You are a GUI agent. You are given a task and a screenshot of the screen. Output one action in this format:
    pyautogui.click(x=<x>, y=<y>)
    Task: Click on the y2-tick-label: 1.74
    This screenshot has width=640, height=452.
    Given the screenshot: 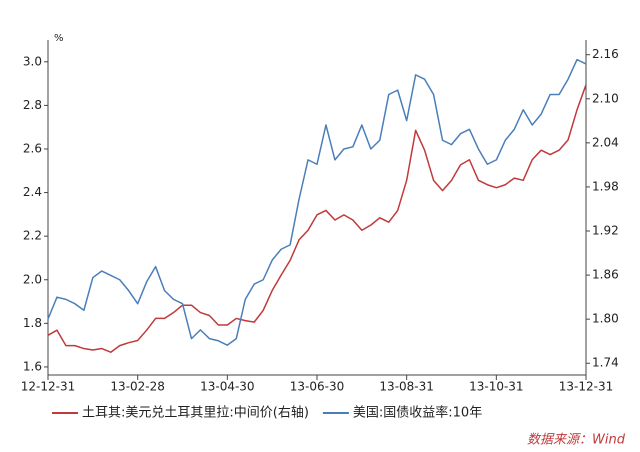 What is the action you would take?
    pyautogui.click(x=605, y=363)
    